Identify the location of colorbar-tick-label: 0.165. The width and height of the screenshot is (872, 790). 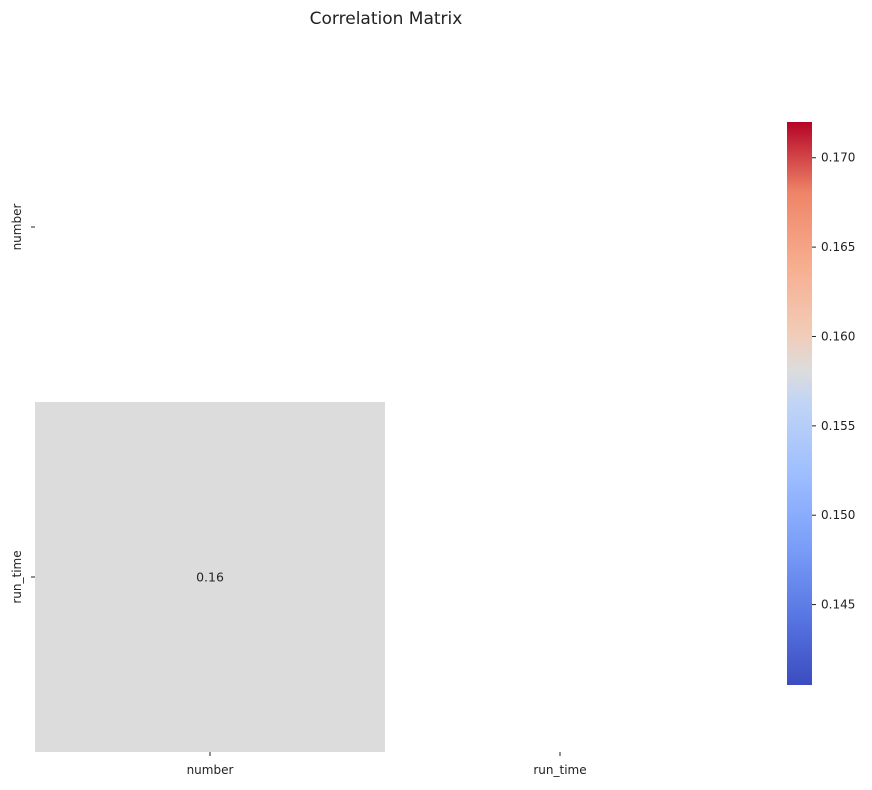
(838, 247).